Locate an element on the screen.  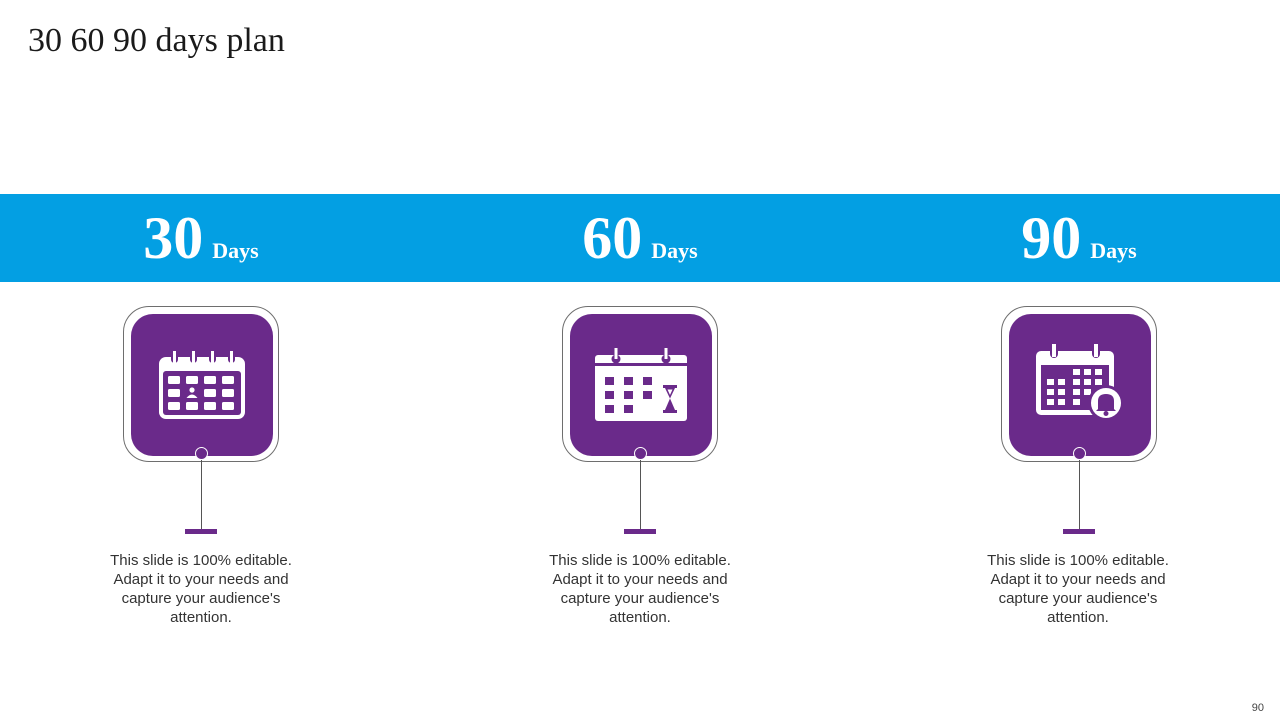
heading-number: 60 is located at coordinates (612, 238).